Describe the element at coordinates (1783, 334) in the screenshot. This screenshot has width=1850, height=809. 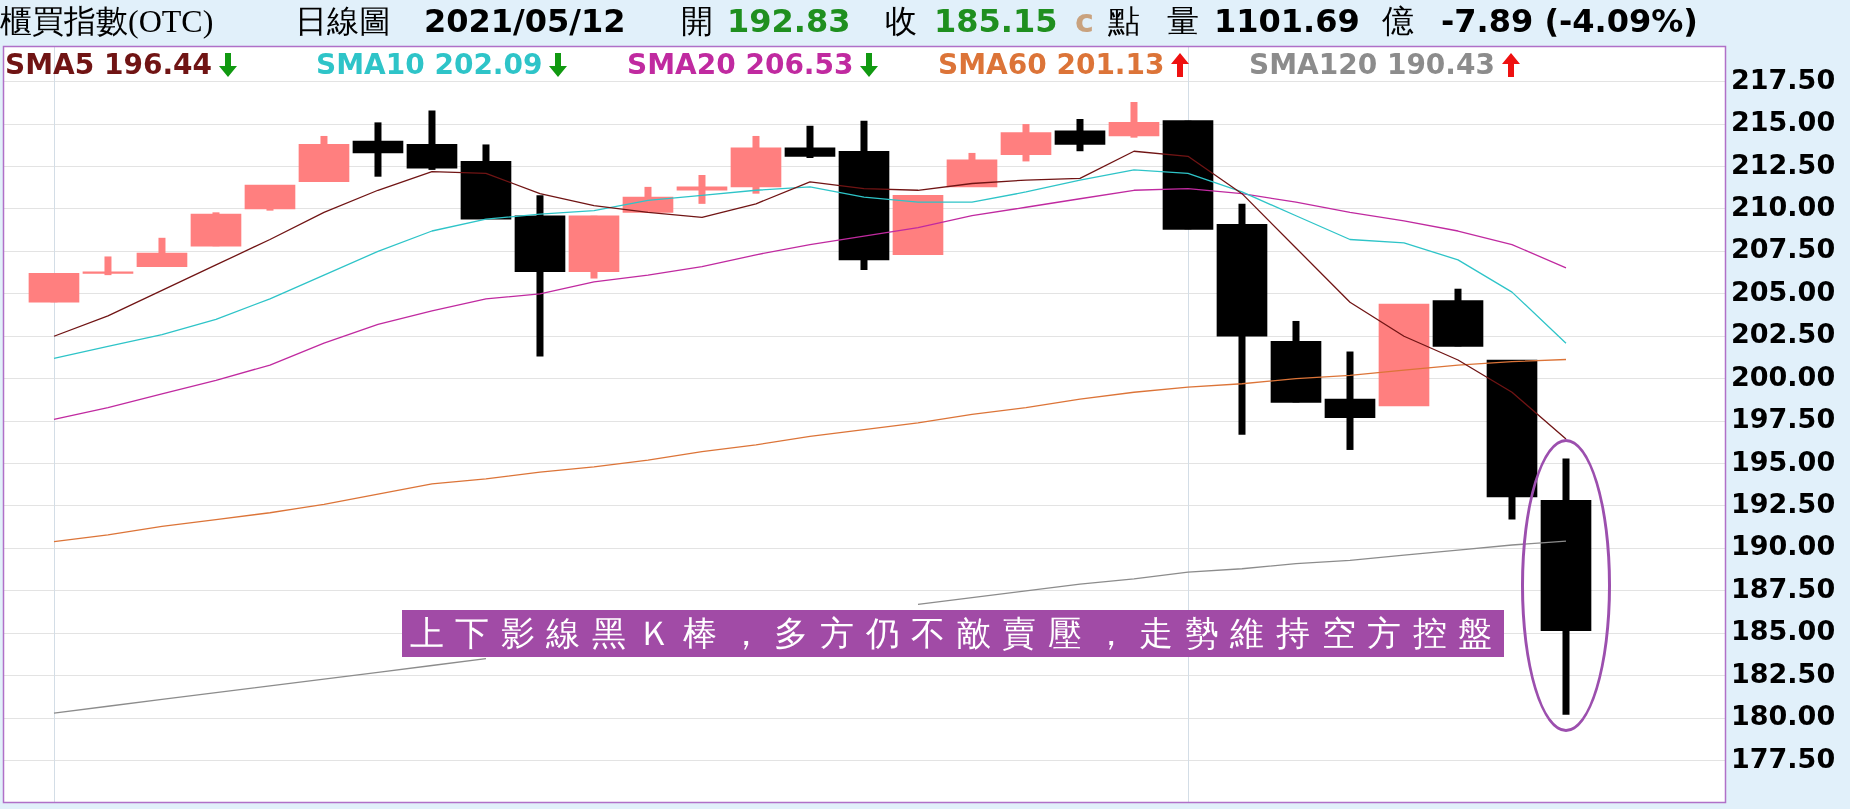
I see `y-tick-label: 202.50` at that location.